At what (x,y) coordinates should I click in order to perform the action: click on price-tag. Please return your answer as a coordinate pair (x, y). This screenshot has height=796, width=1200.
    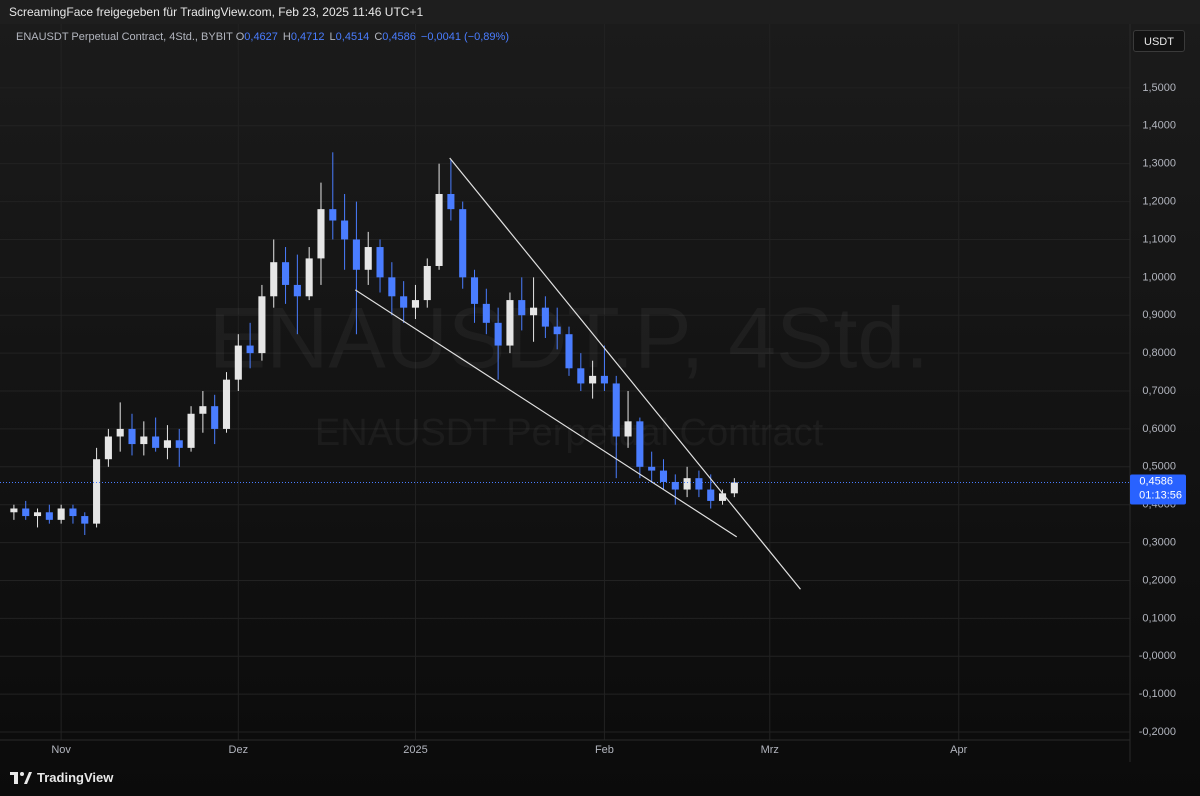
    Looking at the image, I should click on (1158, 489).